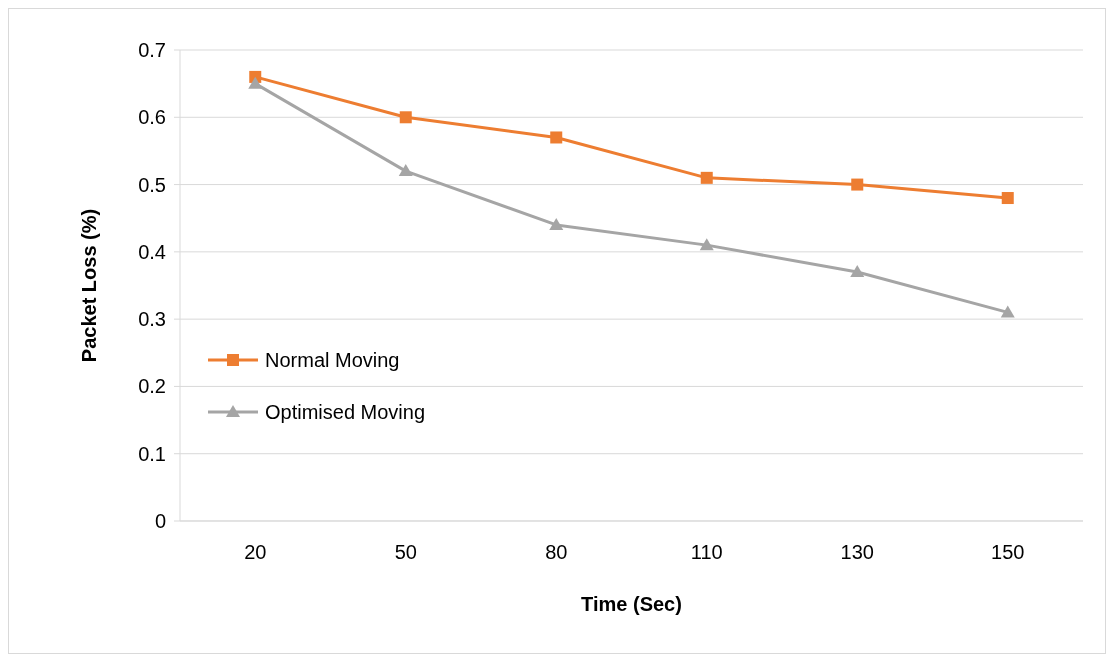 The height and width of the screenshot is (662, 1114). I want to click on x-tick-label: 110, so click(706, 552).